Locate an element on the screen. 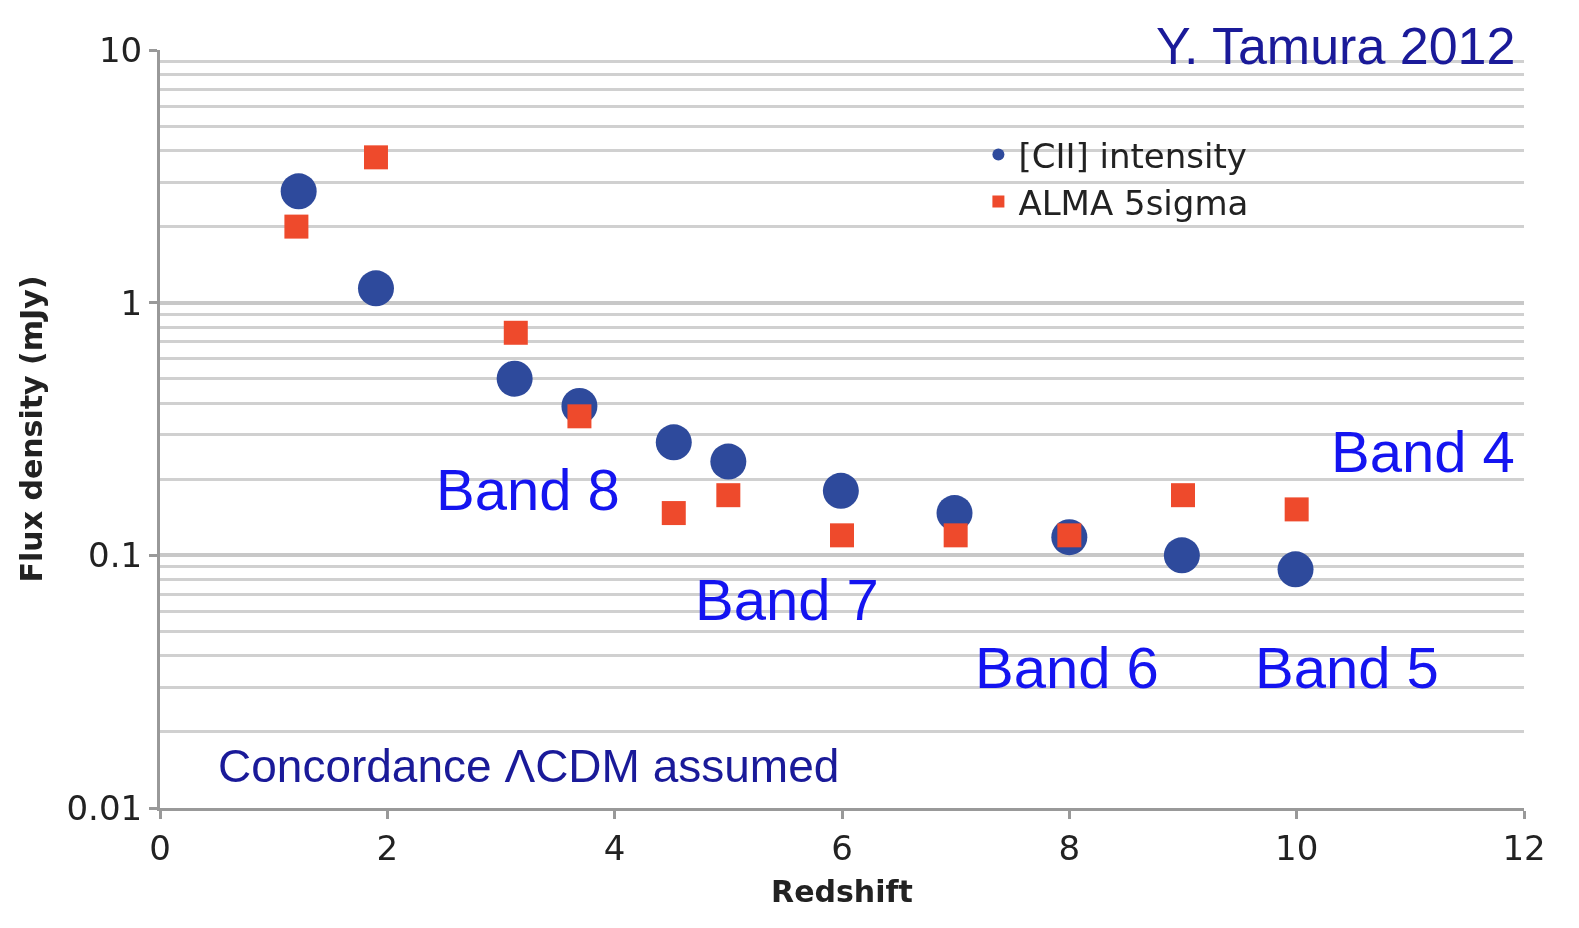  x-tick-label: 4 is located at coordinates (614, 847).